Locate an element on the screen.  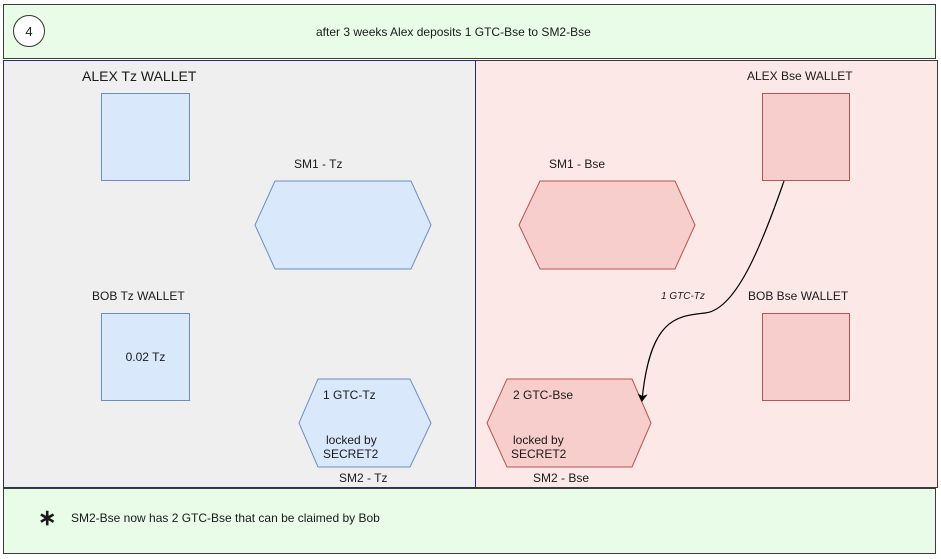
asterisk-icon: ∗ is located at coordinates (47, 517).